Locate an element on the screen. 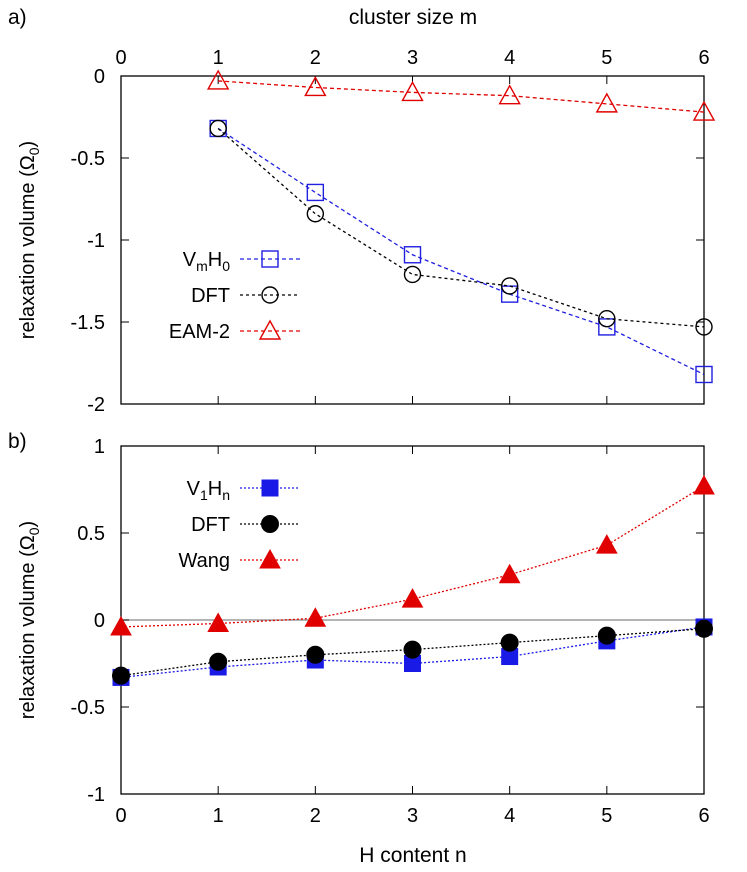 This screenshot has width=747, height=872. bottom-axis-label: H content n is located at coordinates (412, 855).